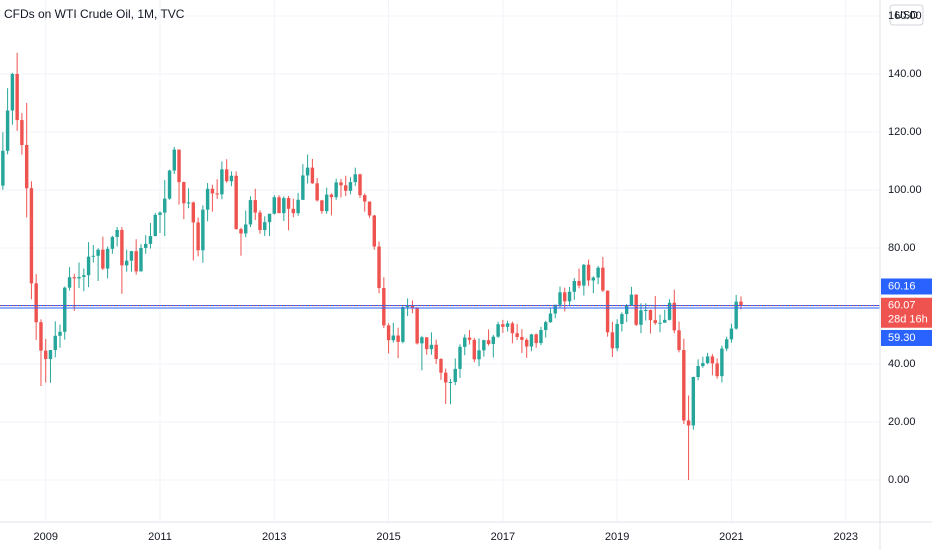 Image resolution: width=932 pixels, height=550 pixels. What do you see at coordinates (902, 248) in the screenshot?
I see `y-tick-label: 80.00` at bounding box center [902, 248].